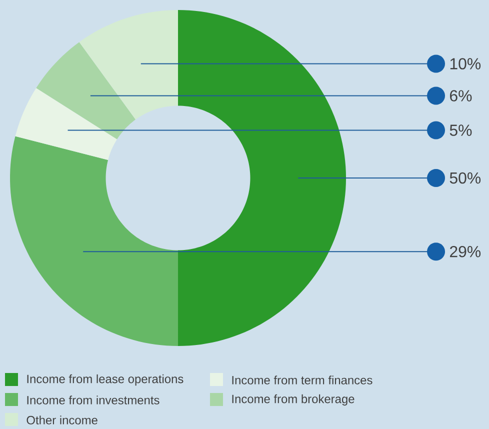 This screenshot has height=429, width=489. I want to click on legend-label: Income from brokerage, so click(293, 400).